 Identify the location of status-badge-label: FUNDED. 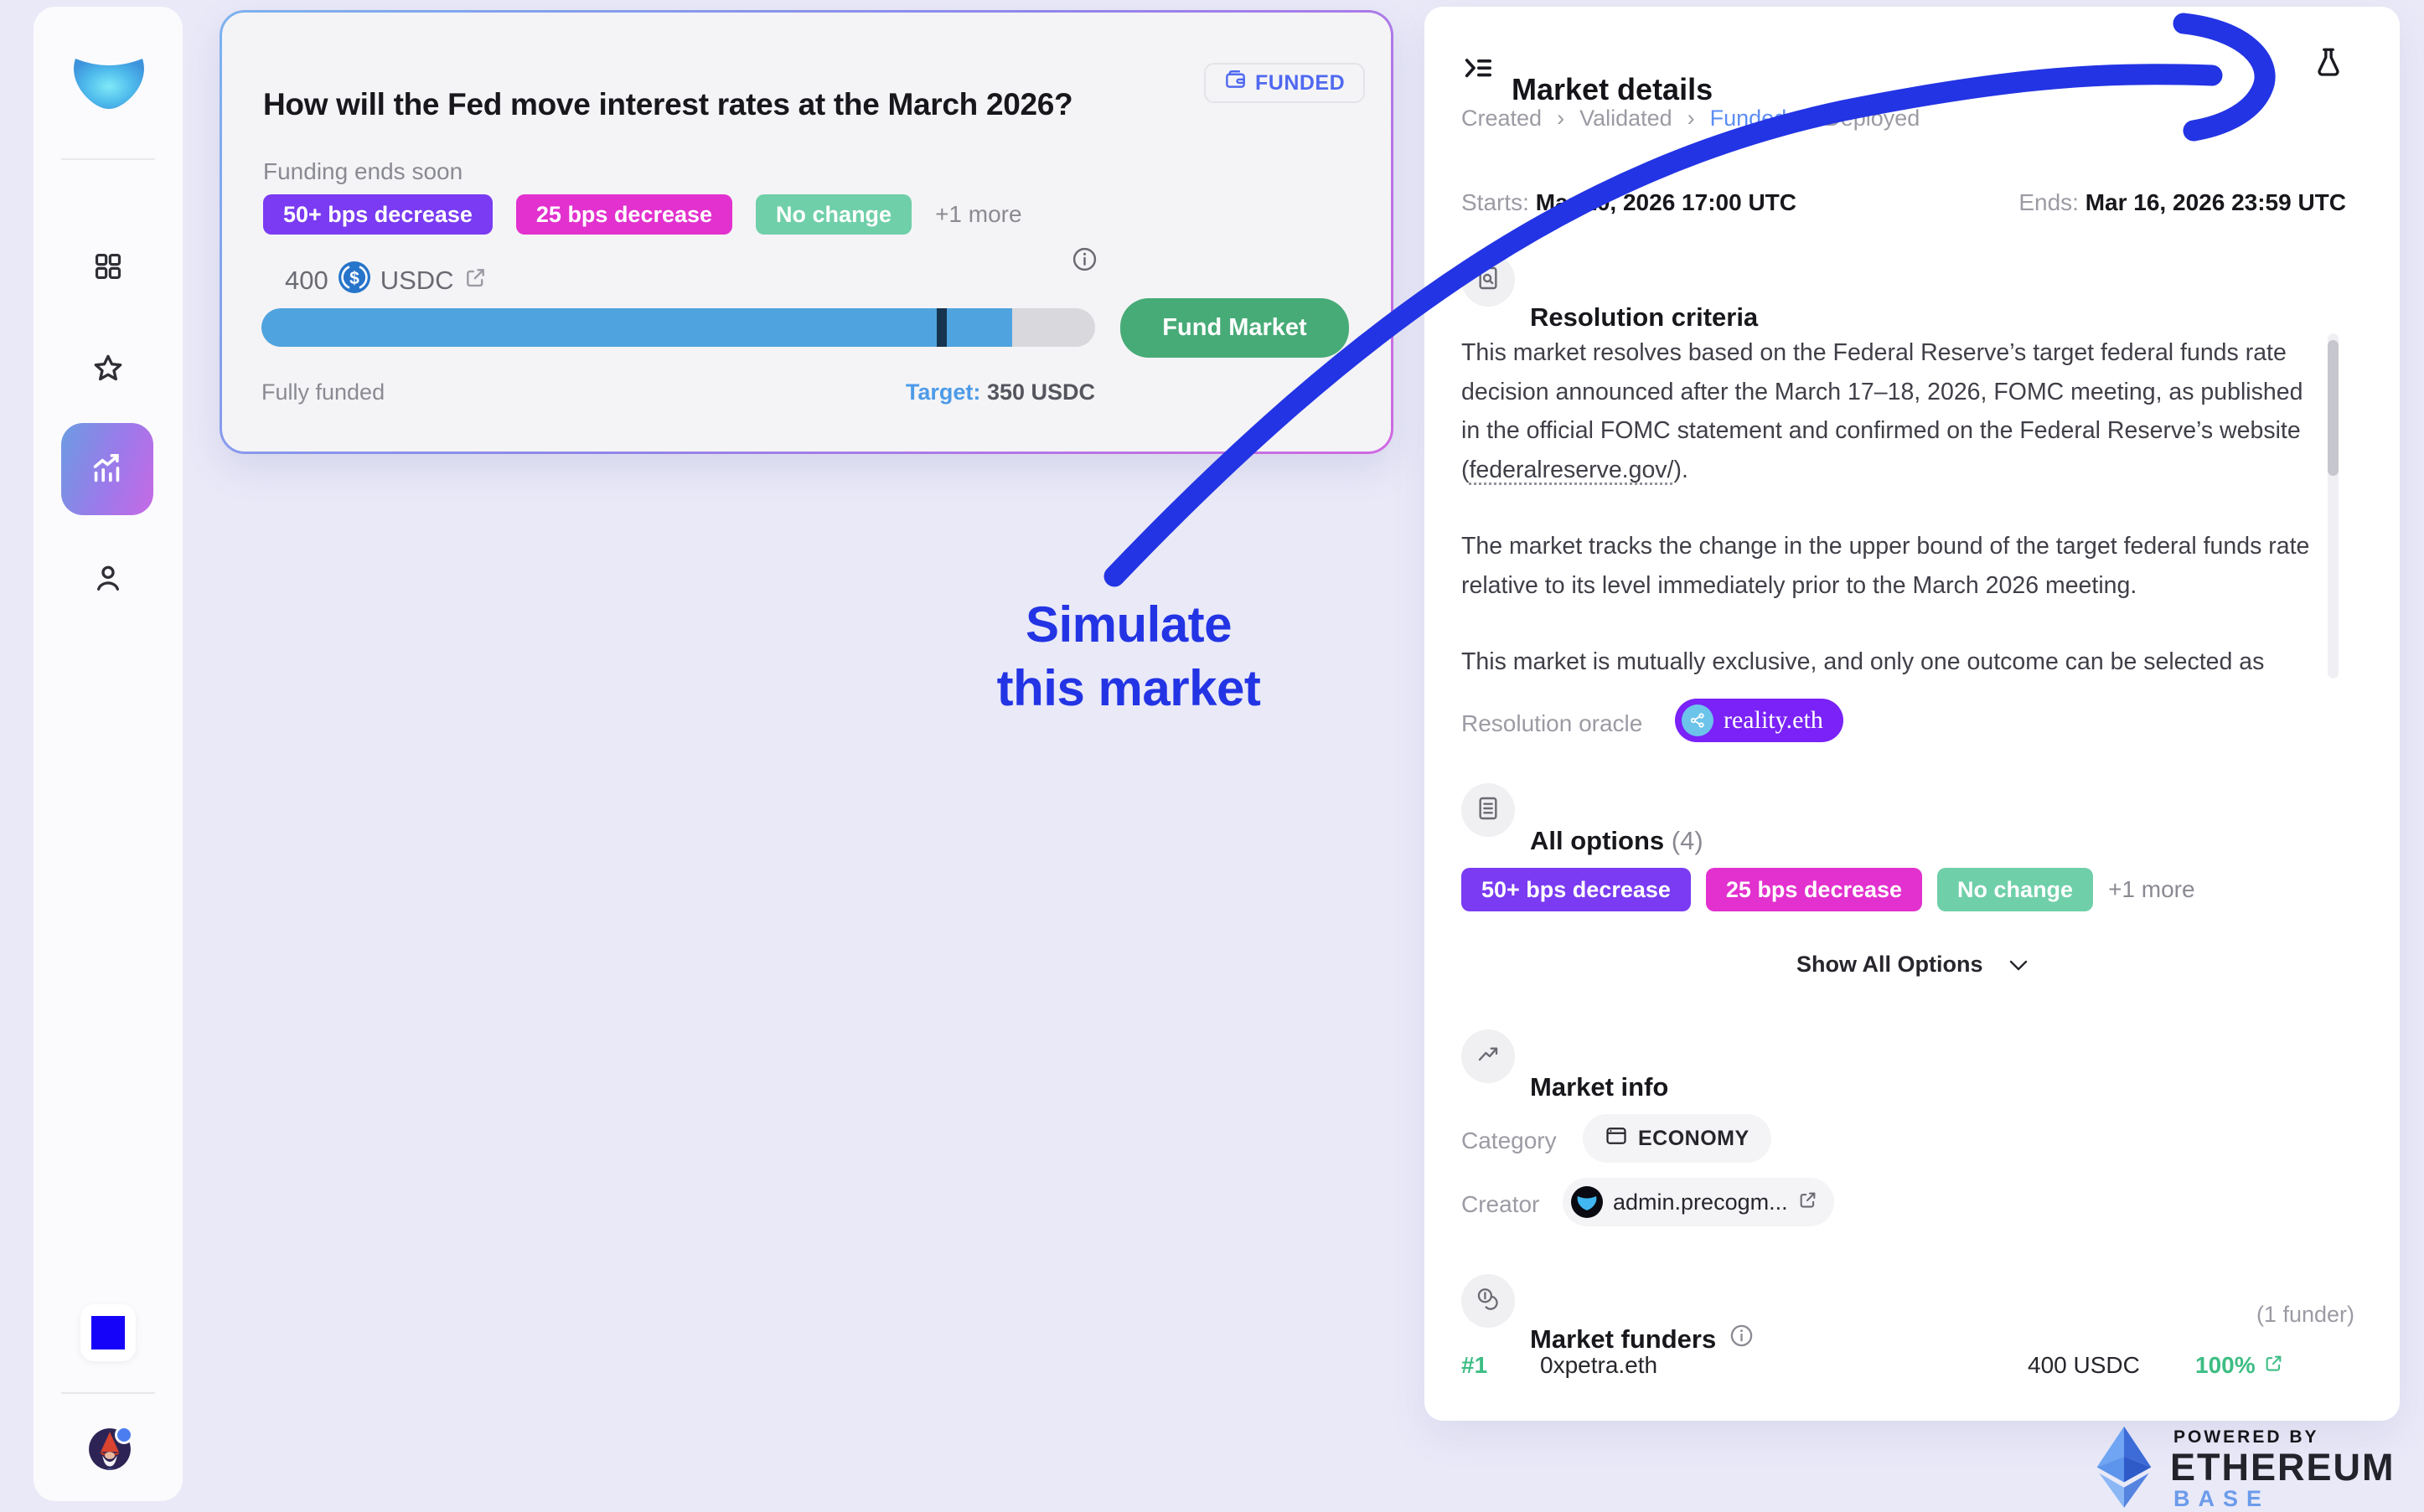
(1300, 82).